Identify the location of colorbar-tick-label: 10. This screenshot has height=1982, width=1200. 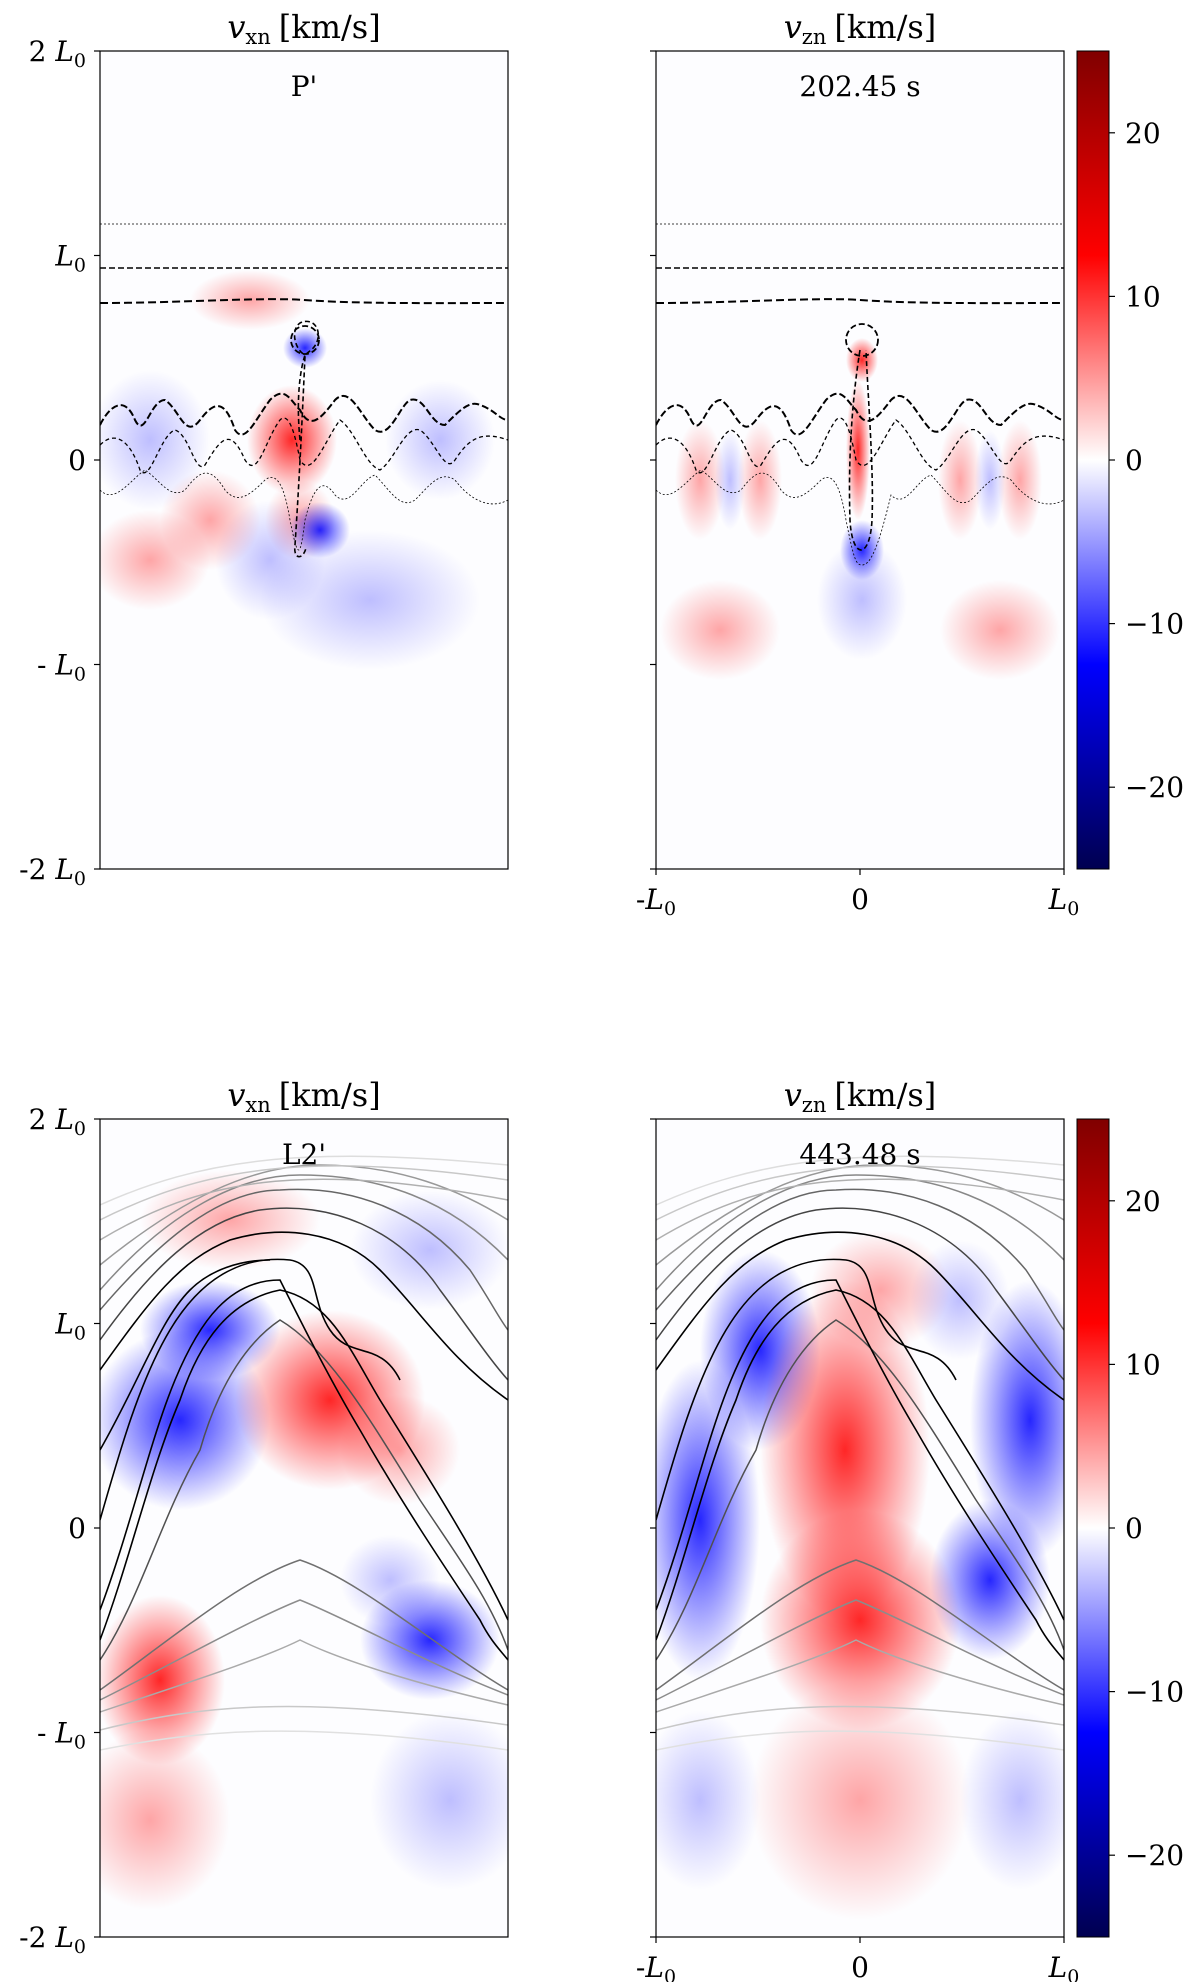
(1143, 1364).